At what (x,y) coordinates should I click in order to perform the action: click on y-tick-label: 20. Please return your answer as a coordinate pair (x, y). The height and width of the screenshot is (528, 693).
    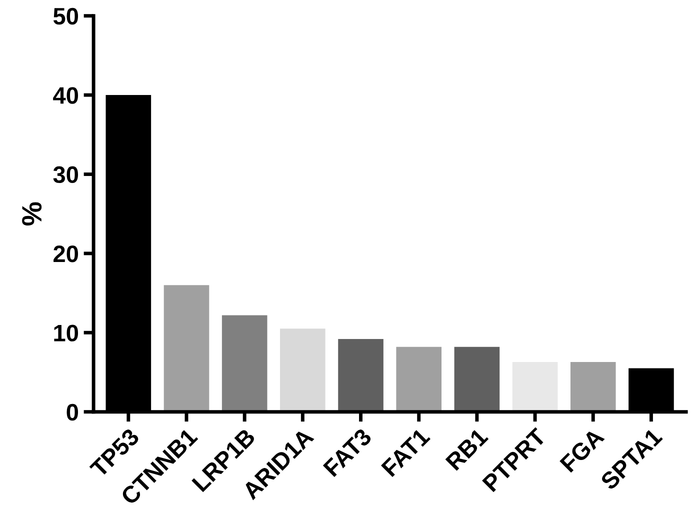
    Looking at the image, I should click on (66, 254).